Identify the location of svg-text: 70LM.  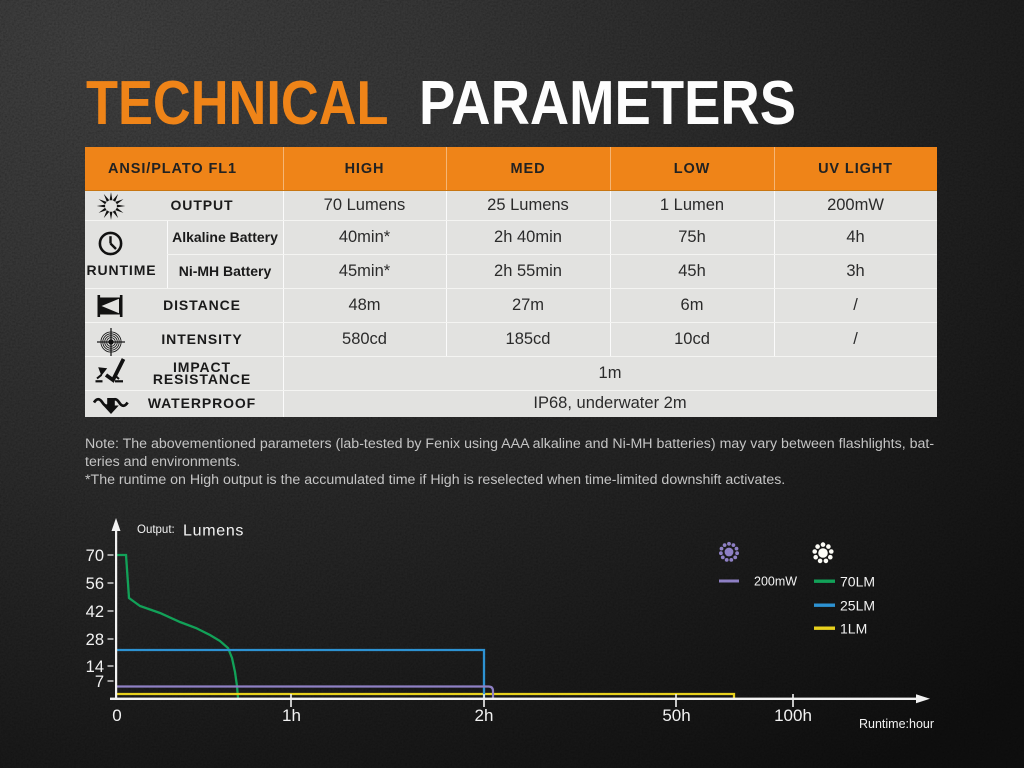
(857, 582).